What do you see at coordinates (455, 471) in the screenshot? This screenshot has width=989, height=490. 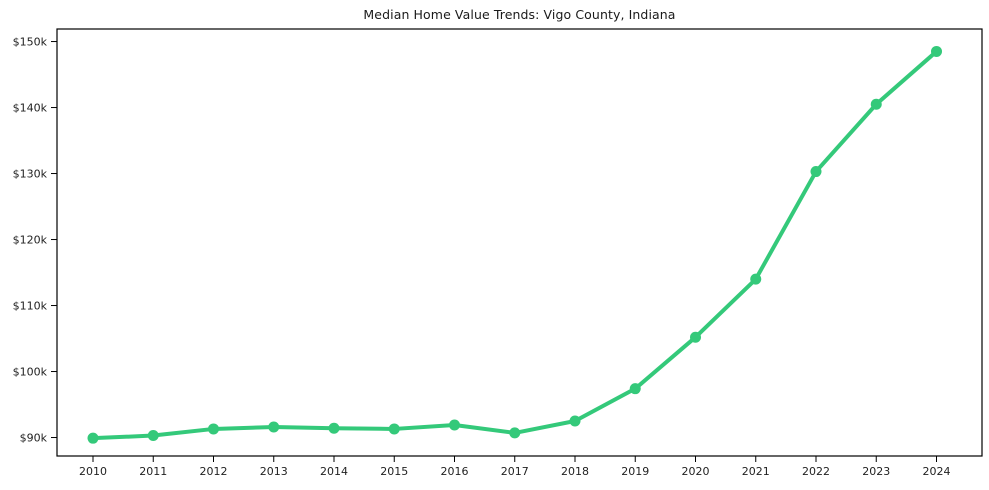 I see `x-tick-label: 2016` at bounding box center [455, 471].